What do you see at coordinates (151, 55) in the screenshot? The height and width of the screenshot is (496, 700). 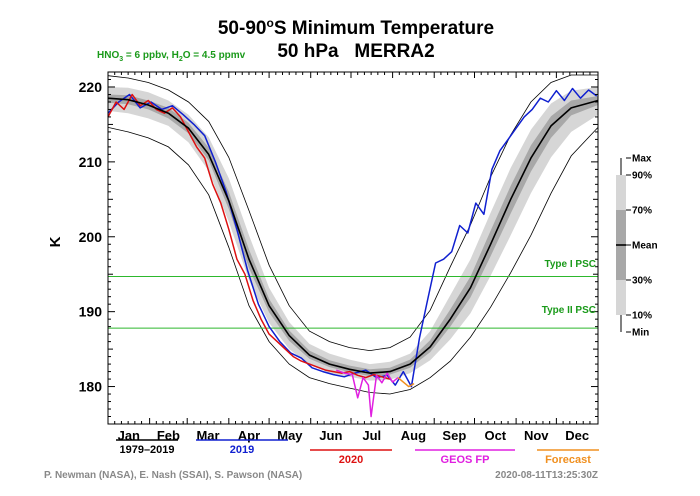 I see `chem-text-2: = 6 ppbv, H` at bounding box center [151, 55].